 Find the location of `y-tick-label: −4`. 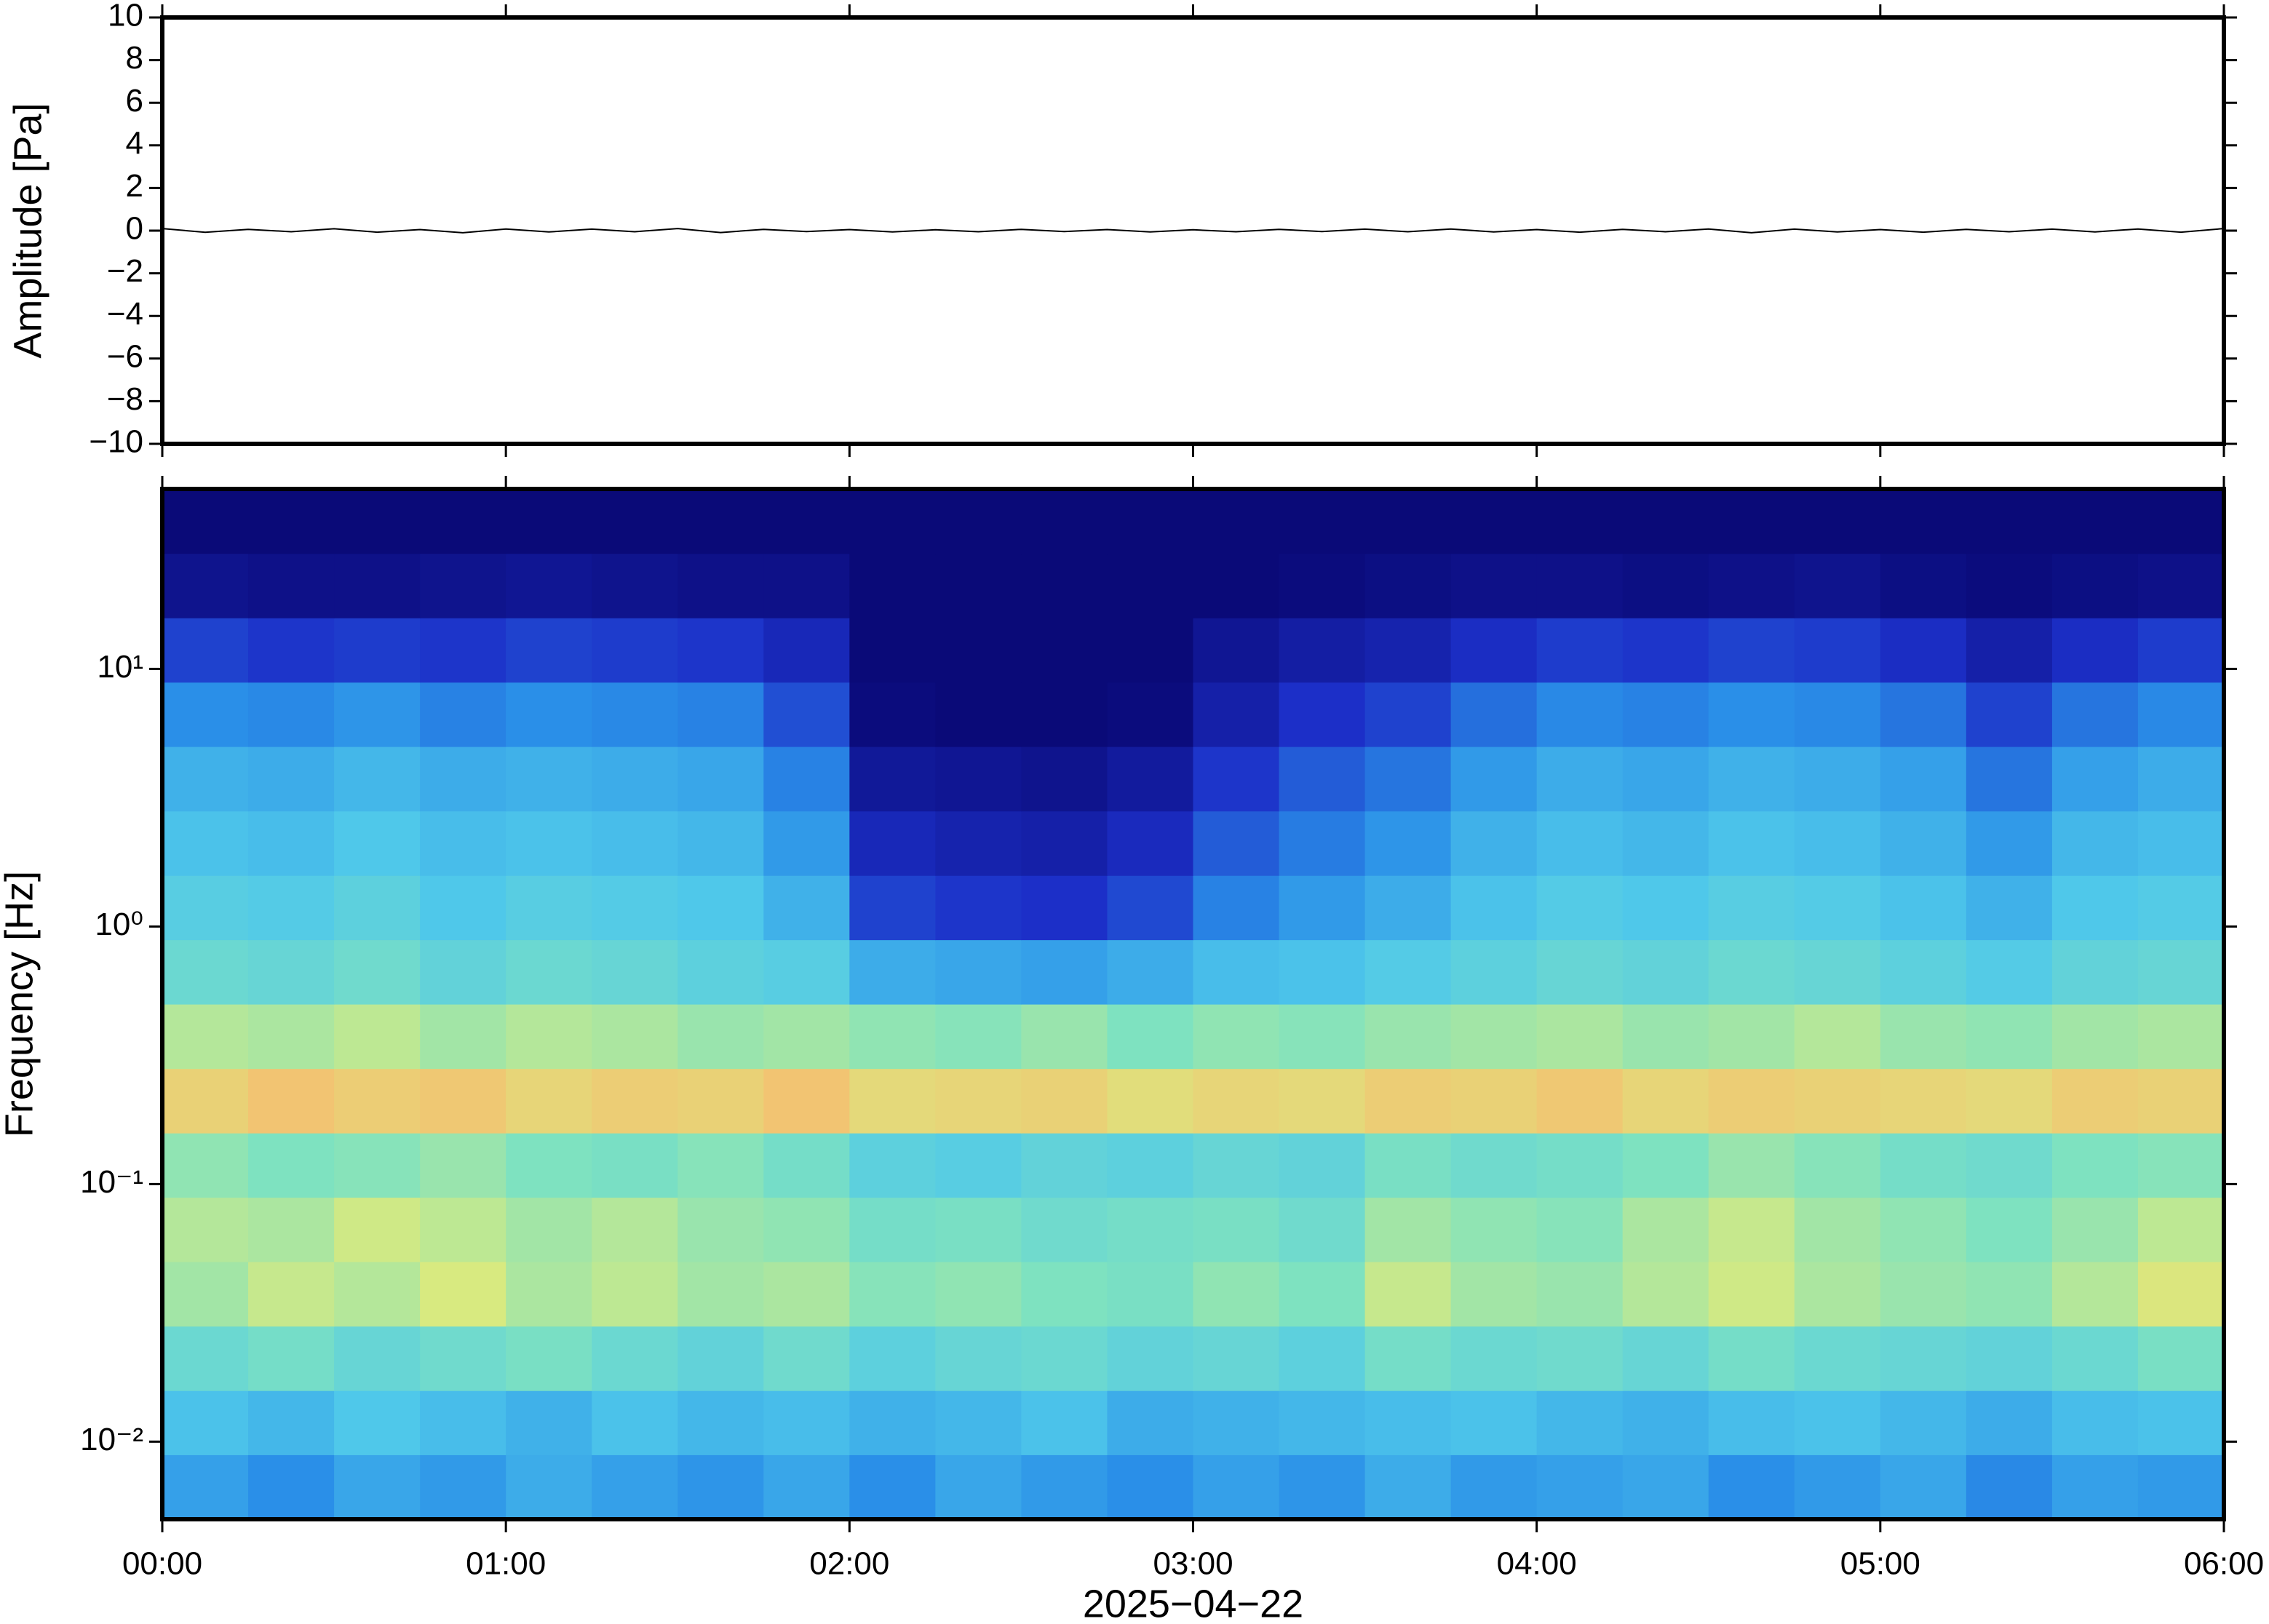

y-tick-label: −4 is located at coordinates (125, 314).